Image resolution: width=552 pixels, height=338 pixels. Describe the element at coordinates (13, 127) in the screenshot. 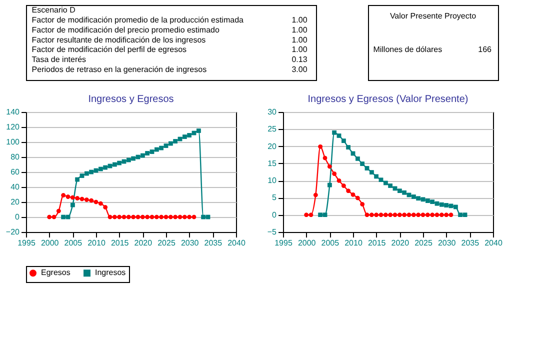

I see `y-tick-label: 120` at that location.